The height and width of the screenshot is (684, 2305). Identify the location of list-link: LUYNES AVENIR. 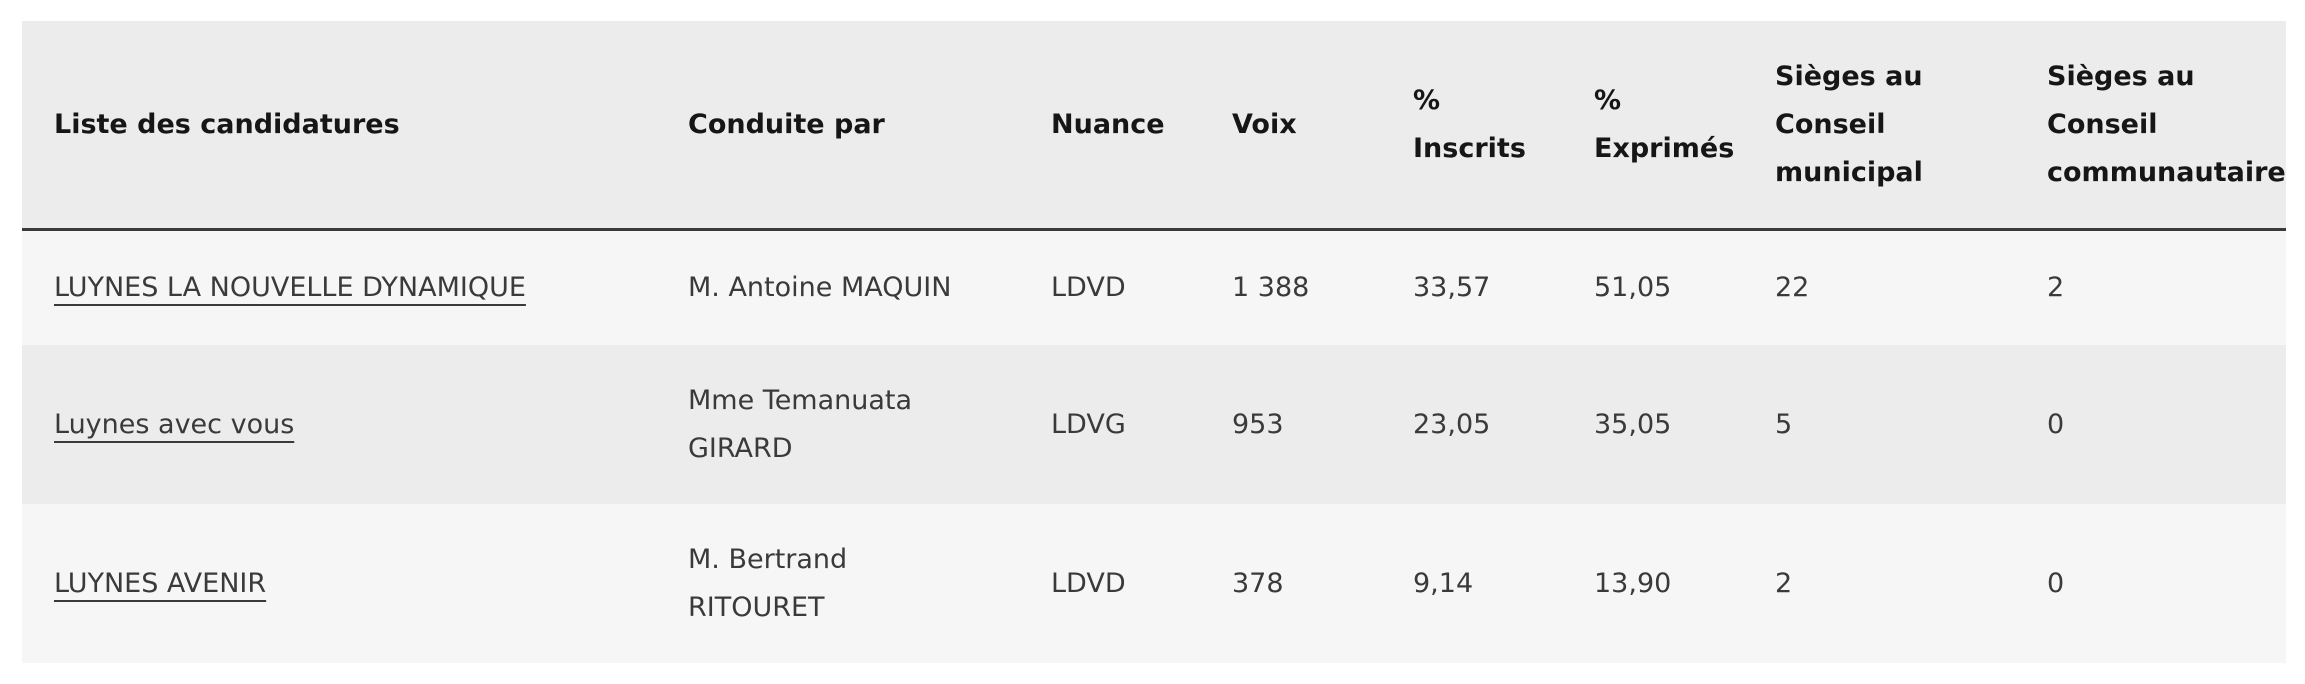
(339, 584).